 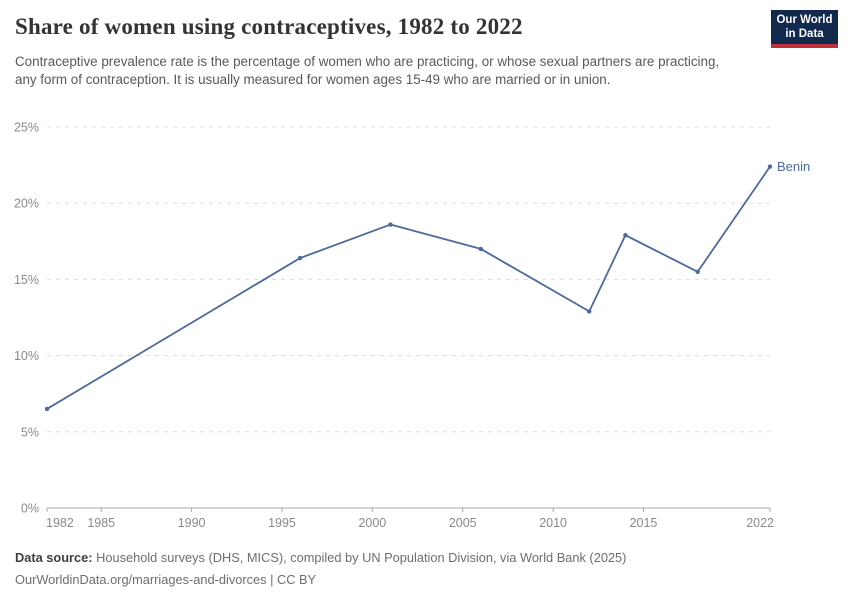 I want to click on y-axis-tick-label: 20%, so click(x=26, y=204).